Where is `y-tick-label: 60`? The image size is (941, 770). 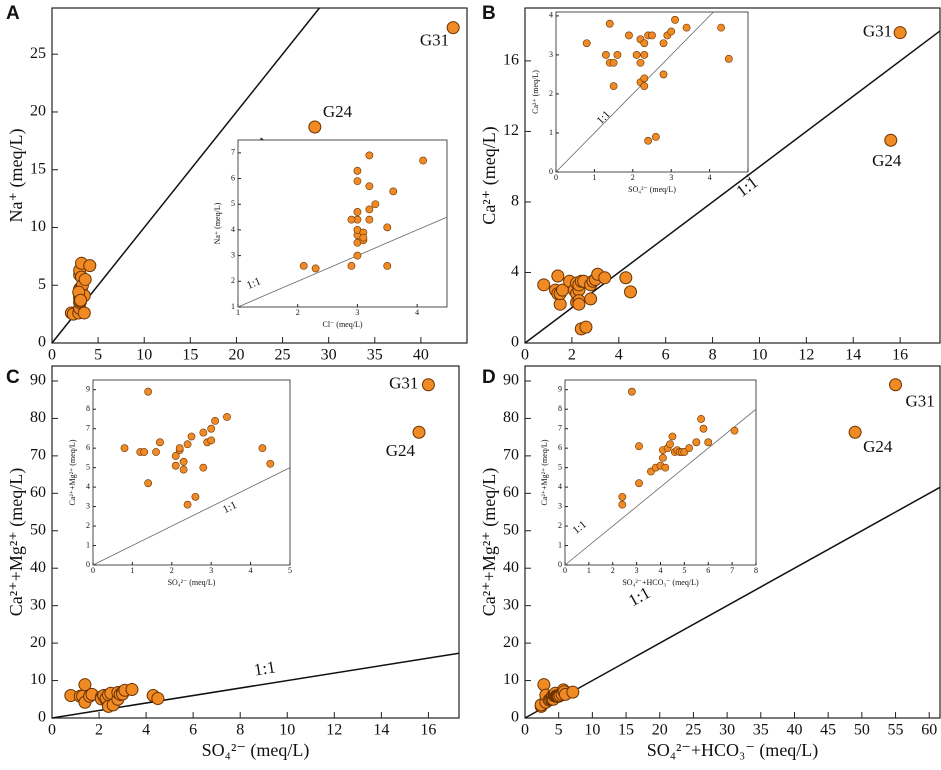
y-tick-label: 60 is located at coordinates (38, 492).